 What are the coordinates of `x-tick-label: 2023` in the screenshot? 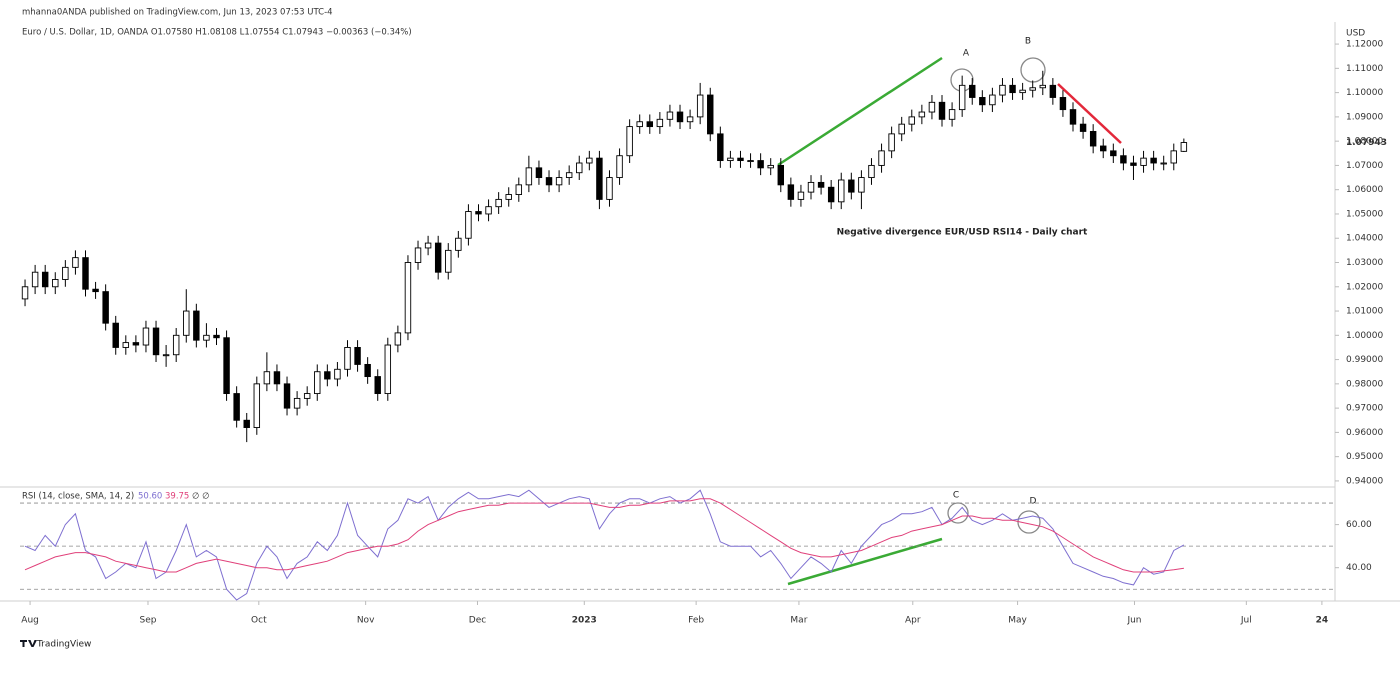 It's located at (584, 621).